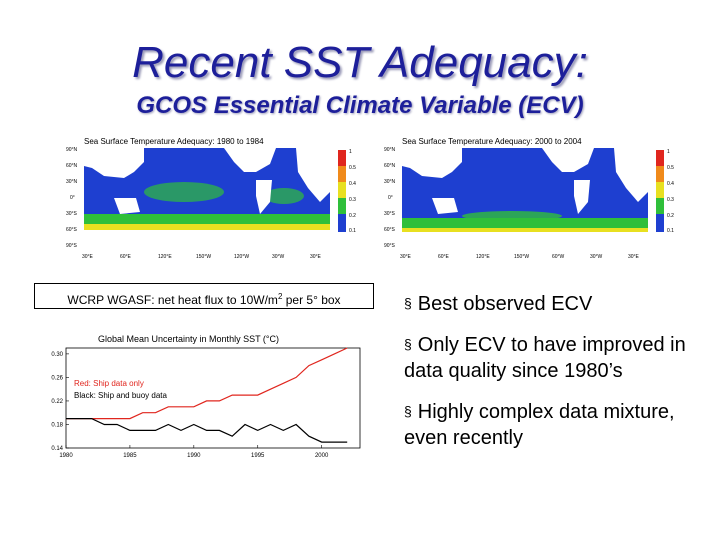 The image size is (720, 540). What do you see at coordinates (558, 257) in the screenshot?
I see `lon-label: 60°W` at bounding box center [558, 257].